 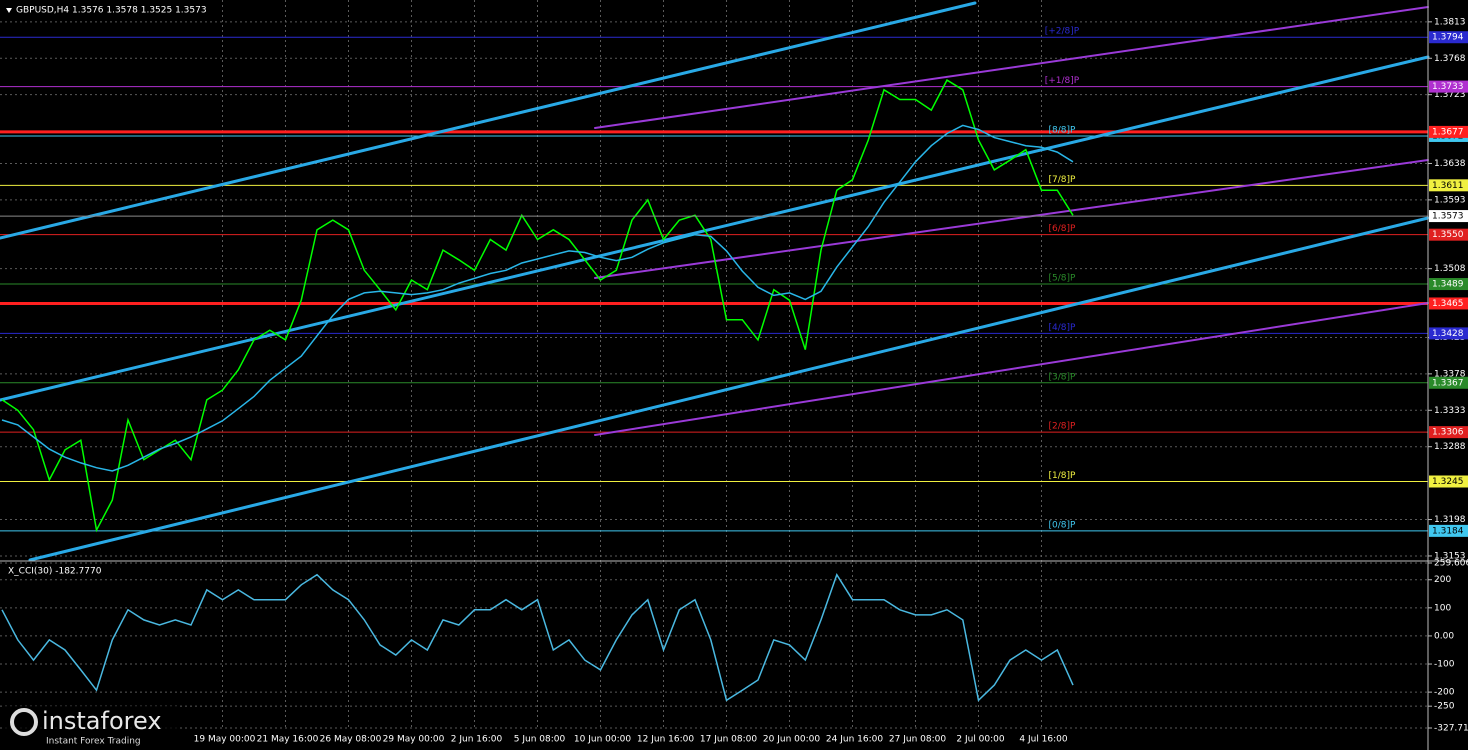 What do you see at coordinates (1444, 665) in the screenshot?
I see `y-tick-label: -100` at bounding box center [1444, 665].